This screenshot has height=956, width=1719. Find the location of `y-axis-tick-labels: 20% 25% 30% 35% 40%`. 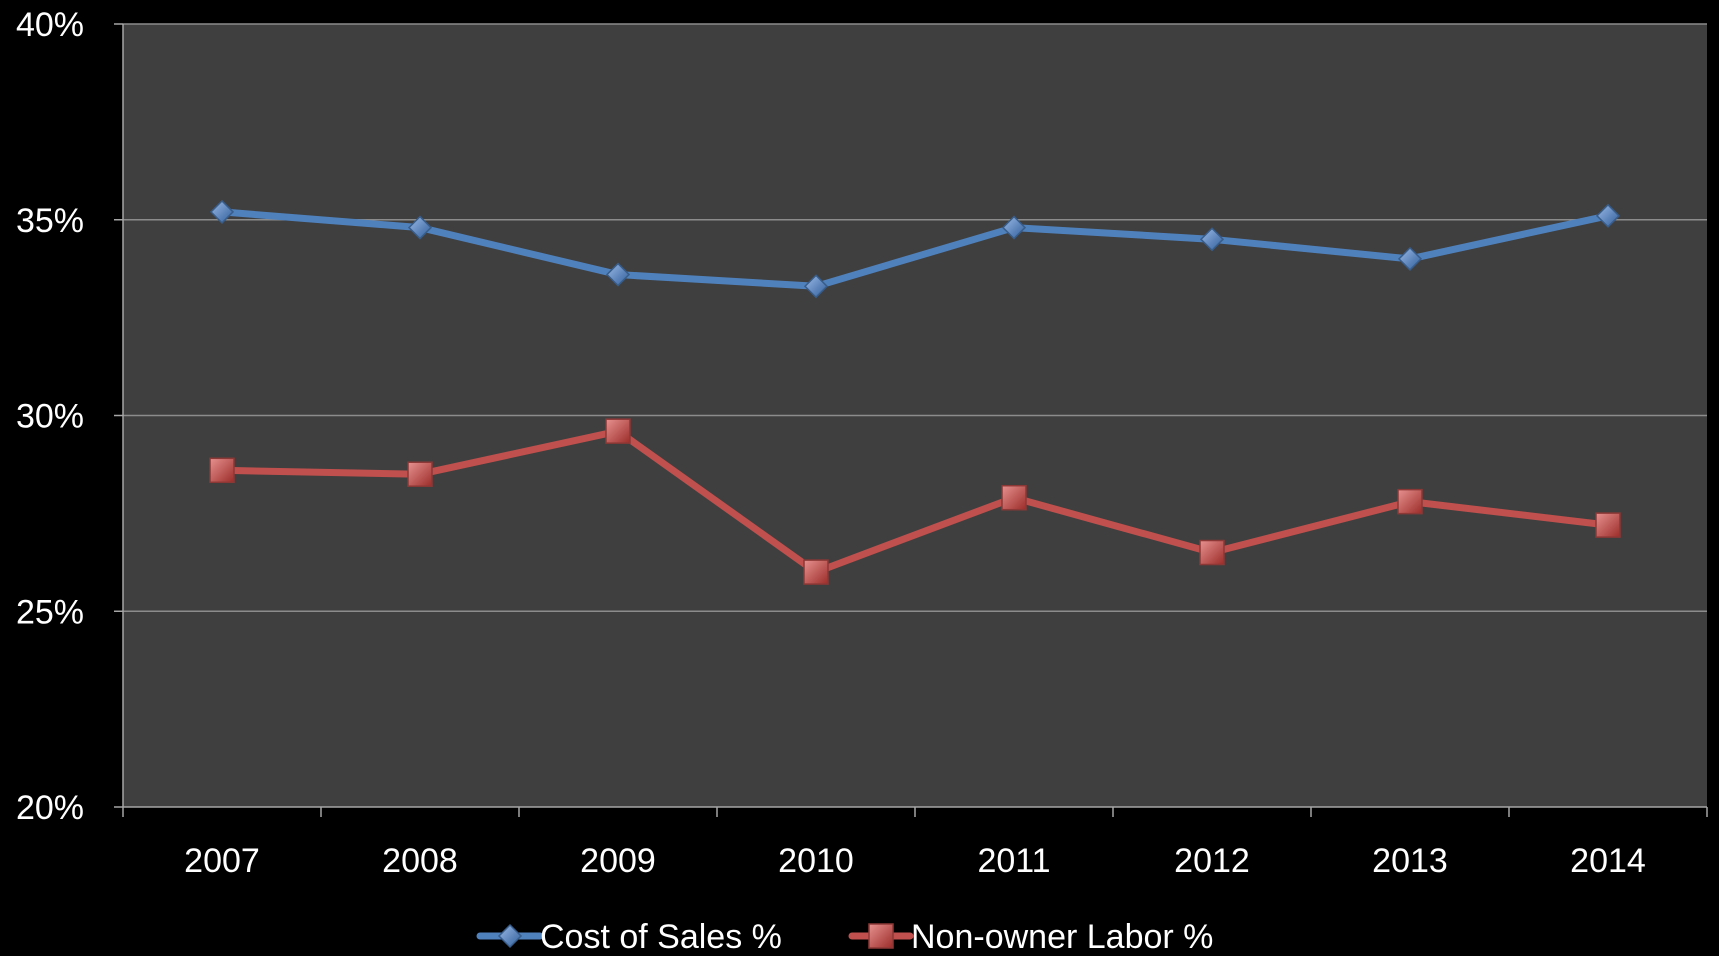

y-axis-tick-labels: 20% 25% 30% 35% 40% is located at coordinates (50, 416).